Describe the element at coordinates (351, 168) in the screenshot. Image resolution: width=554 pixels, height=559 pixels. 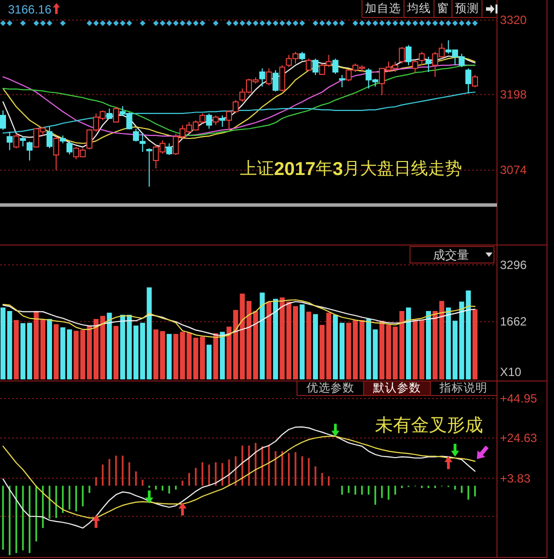
I see `text: 上证2017年3月大盘日线走势` at that location.